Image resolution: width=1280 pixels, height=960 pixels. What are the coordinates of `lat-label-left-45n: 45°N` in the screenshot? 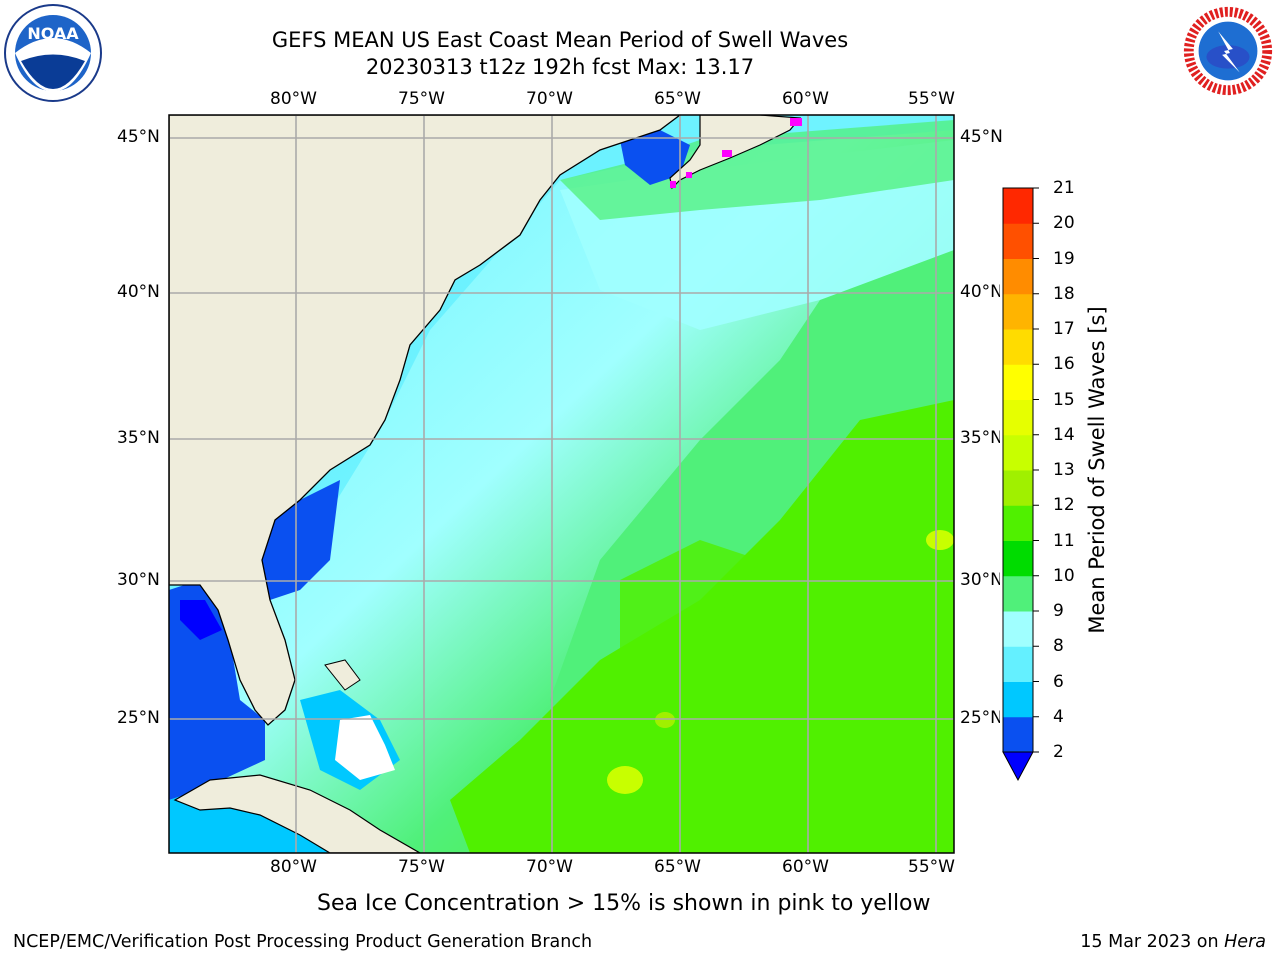 It's located at (138, 137).